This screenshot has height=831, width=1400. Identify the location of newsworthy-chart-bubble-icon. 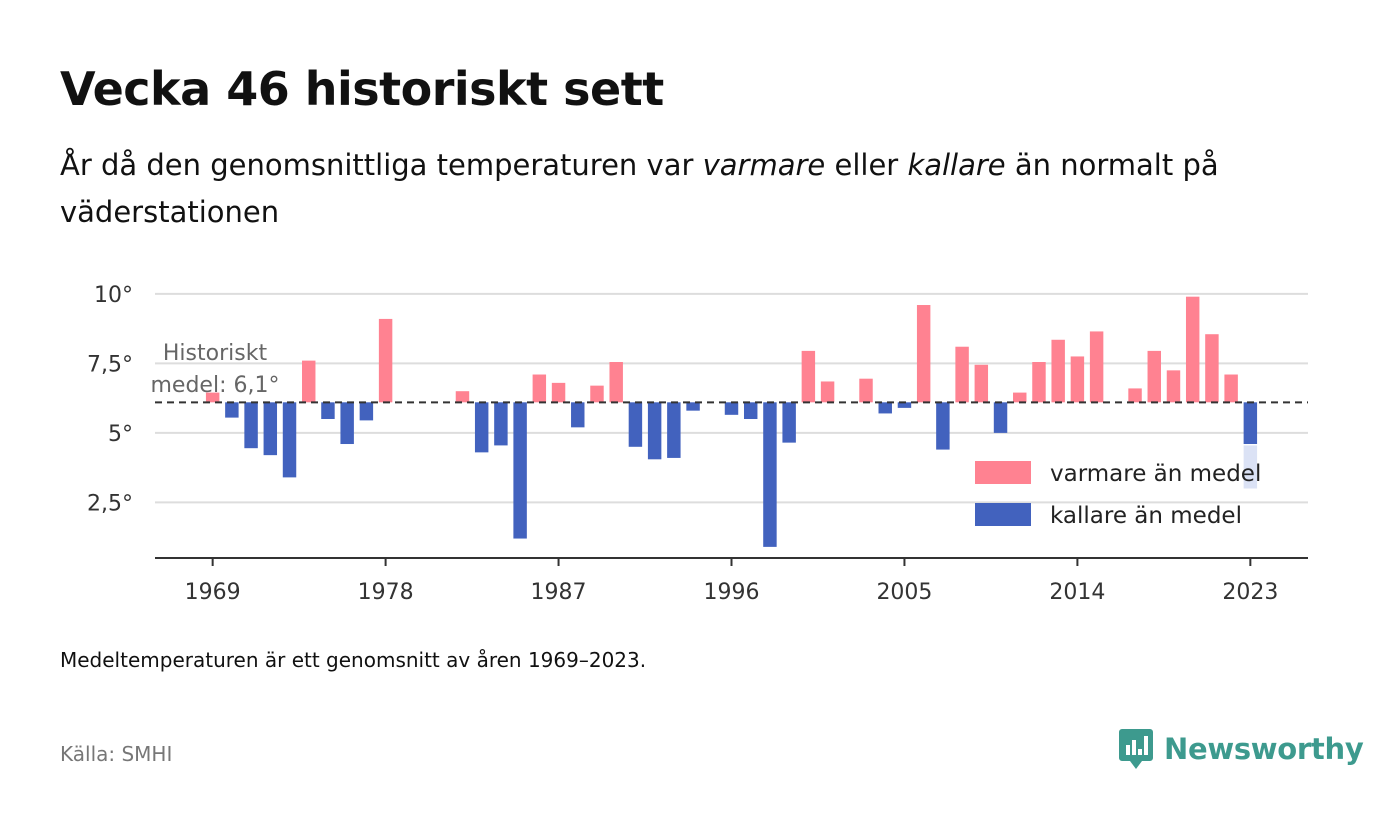
(1136, 749).